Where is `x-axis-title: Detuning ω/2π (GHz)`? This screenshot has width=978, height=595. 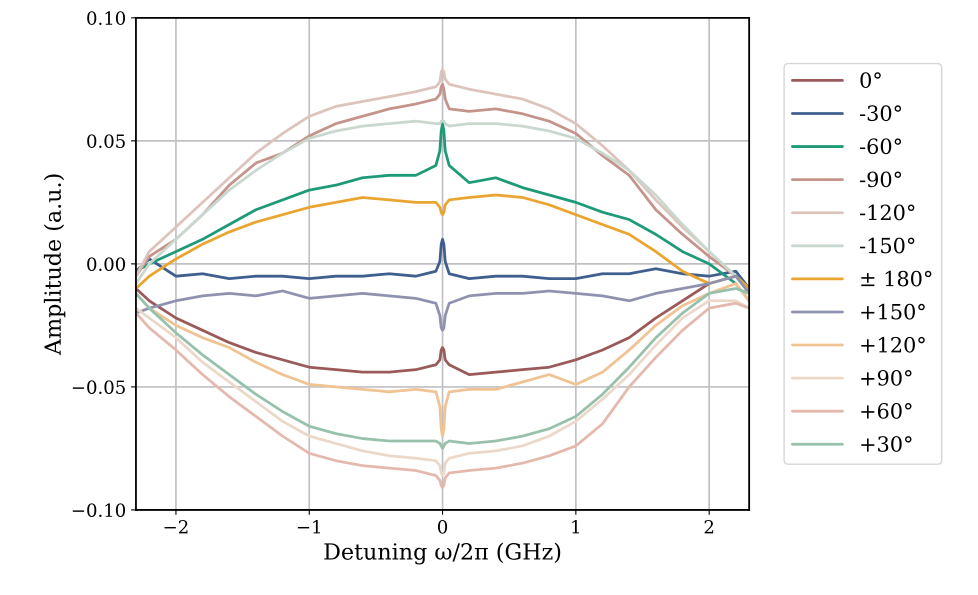
x-axis-title: Detuning ω/2π (GHz) is located at coordinates (442, 553).